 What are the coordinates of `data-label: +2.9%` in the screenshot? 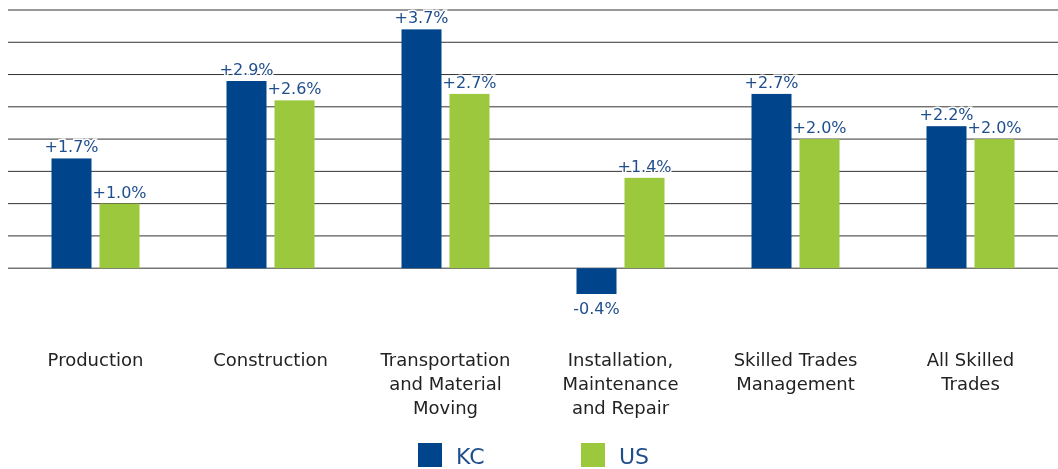 It's located at (246, 69).